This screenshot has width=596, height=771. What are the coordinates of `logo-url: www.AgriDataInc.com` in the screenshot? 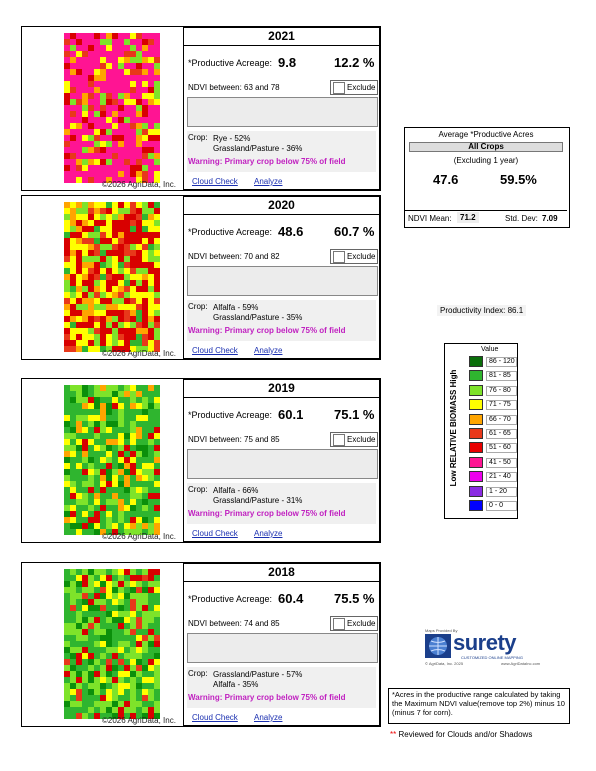 It's located at (521, 663).